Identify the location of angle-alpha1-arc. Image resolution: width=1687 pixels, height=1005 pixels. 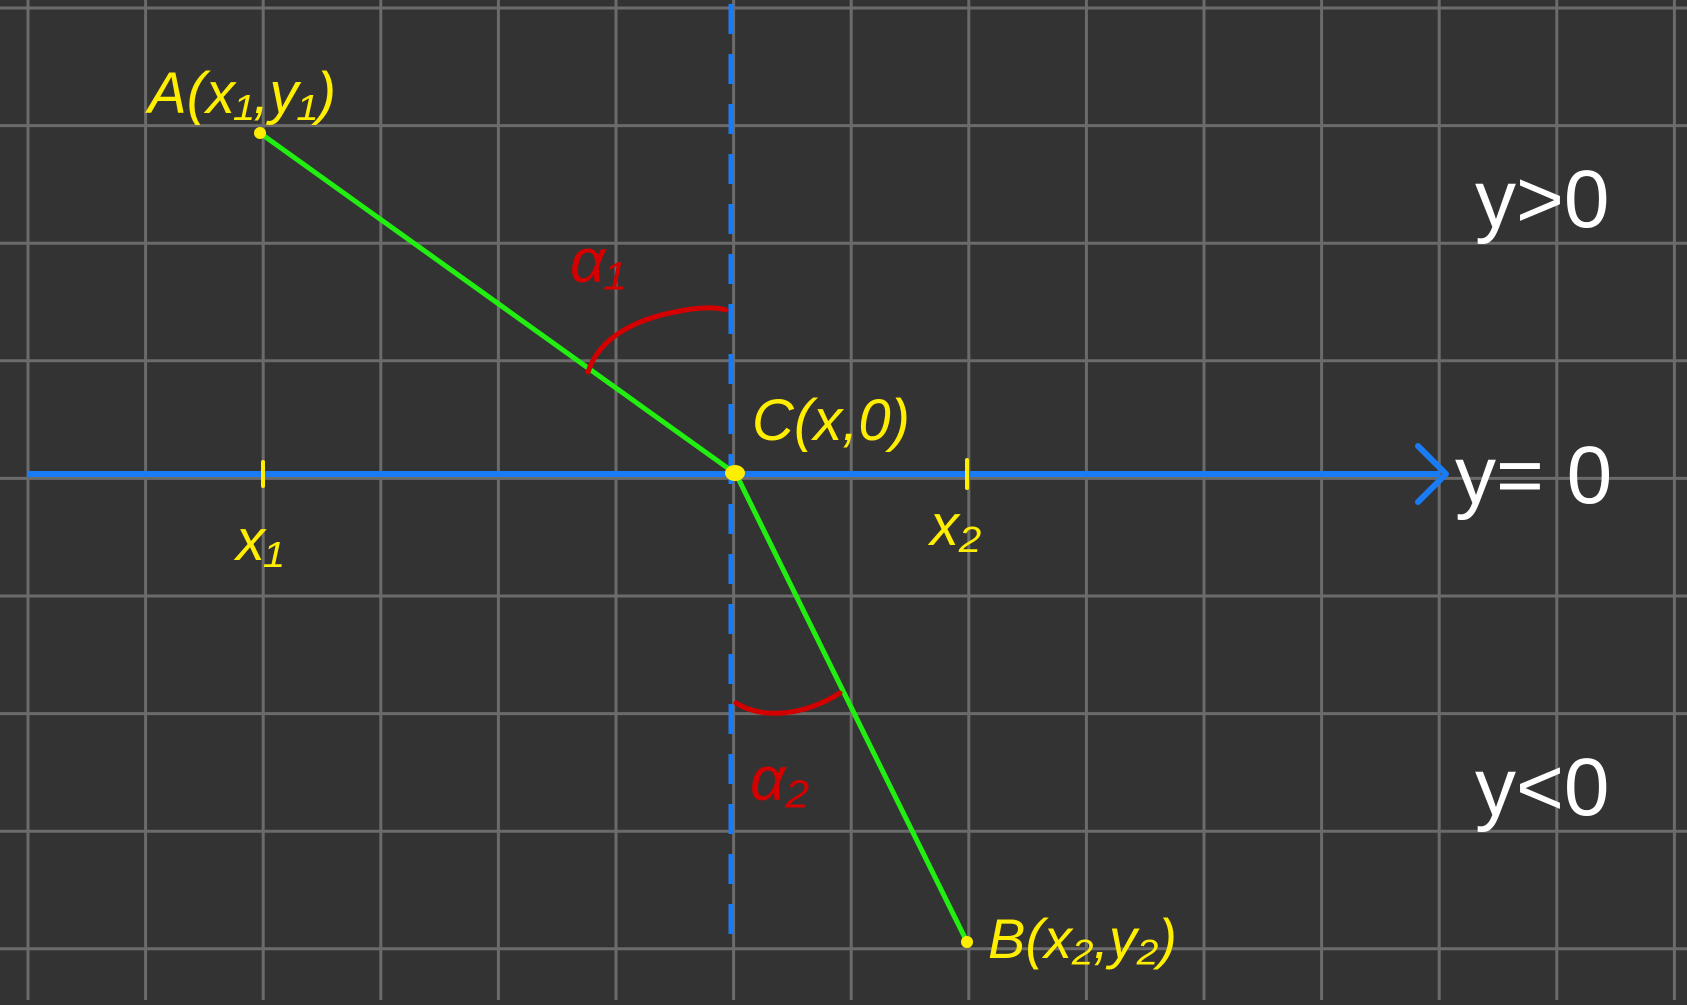
(657, 340).